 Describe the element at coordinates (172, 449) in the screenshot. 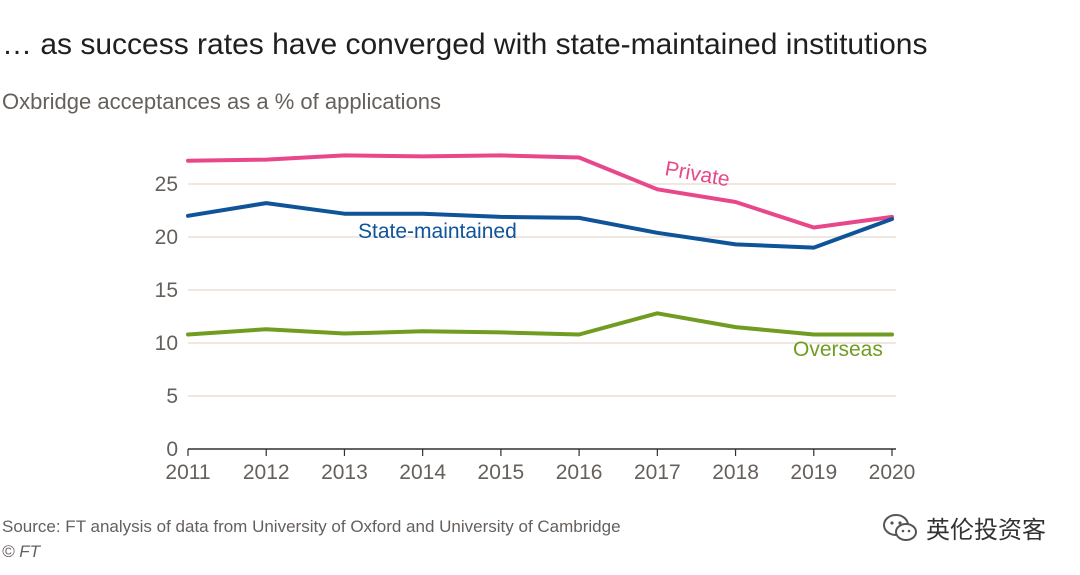

I see `y-tick-label: 0` at that location.